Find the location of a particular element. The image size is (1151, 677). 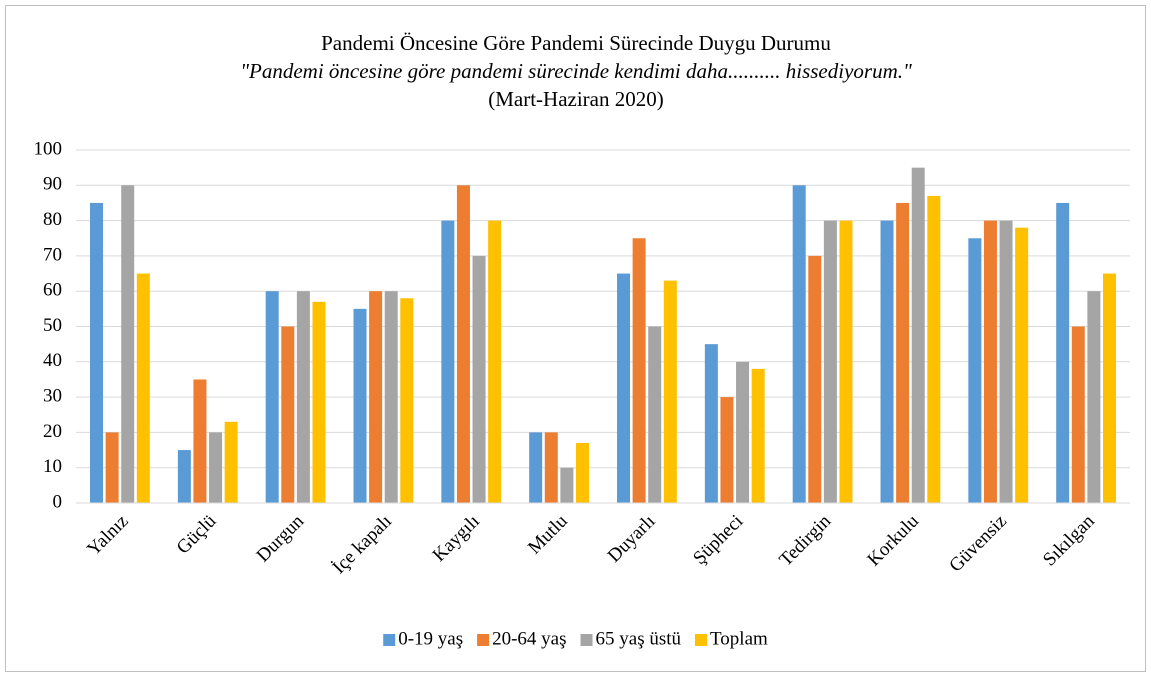

y-tick-label: 30 is located at coordinates (52, 395).